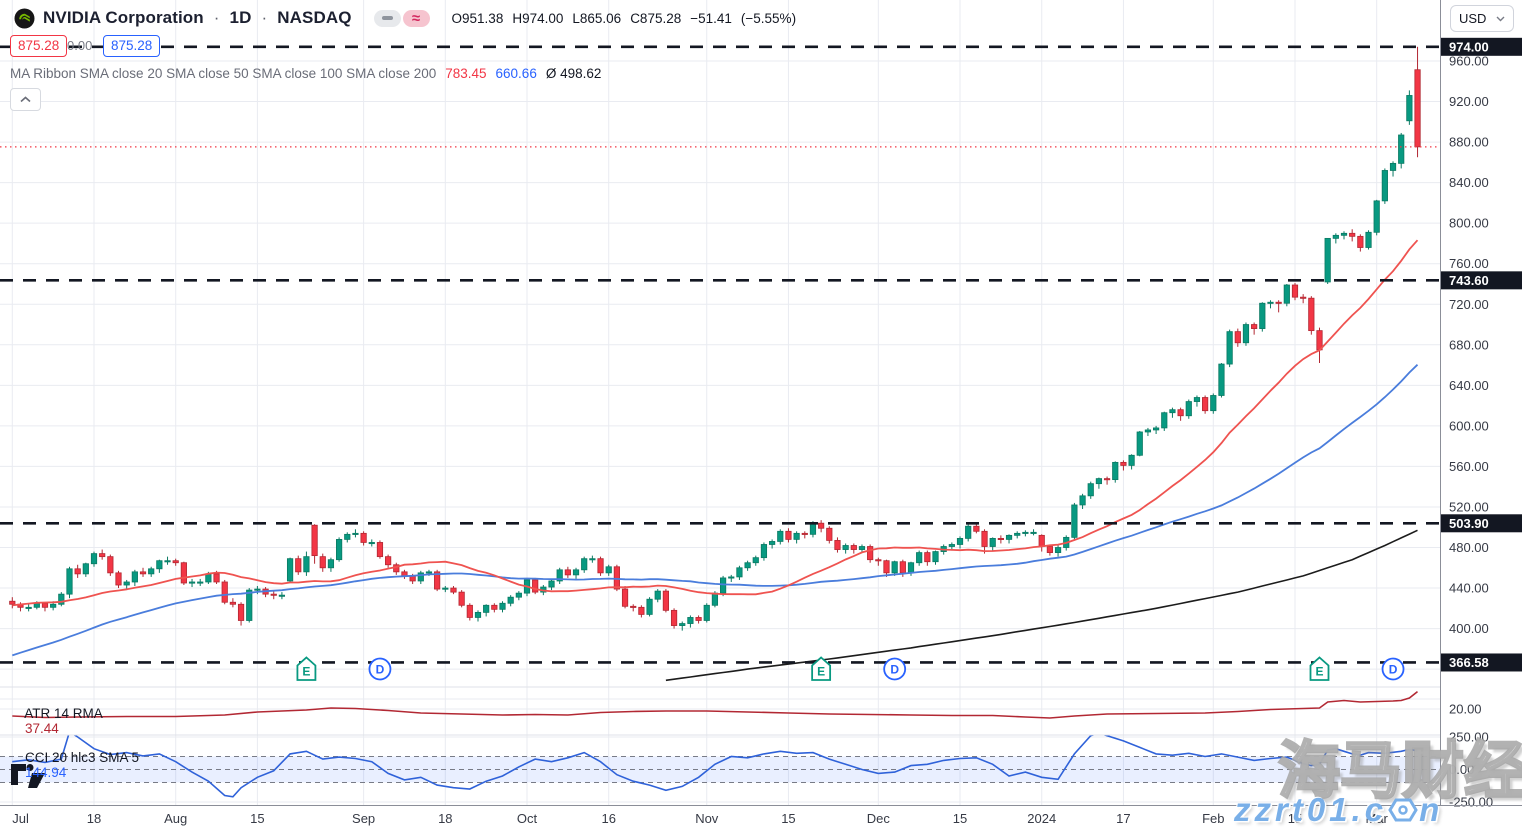 The width and height of the screenshot is (1522, 833). What do you see at coordinates (1123, 818) in the screenshot?
I see `time-tick-label: 17` at bounding box center [1123, 818].